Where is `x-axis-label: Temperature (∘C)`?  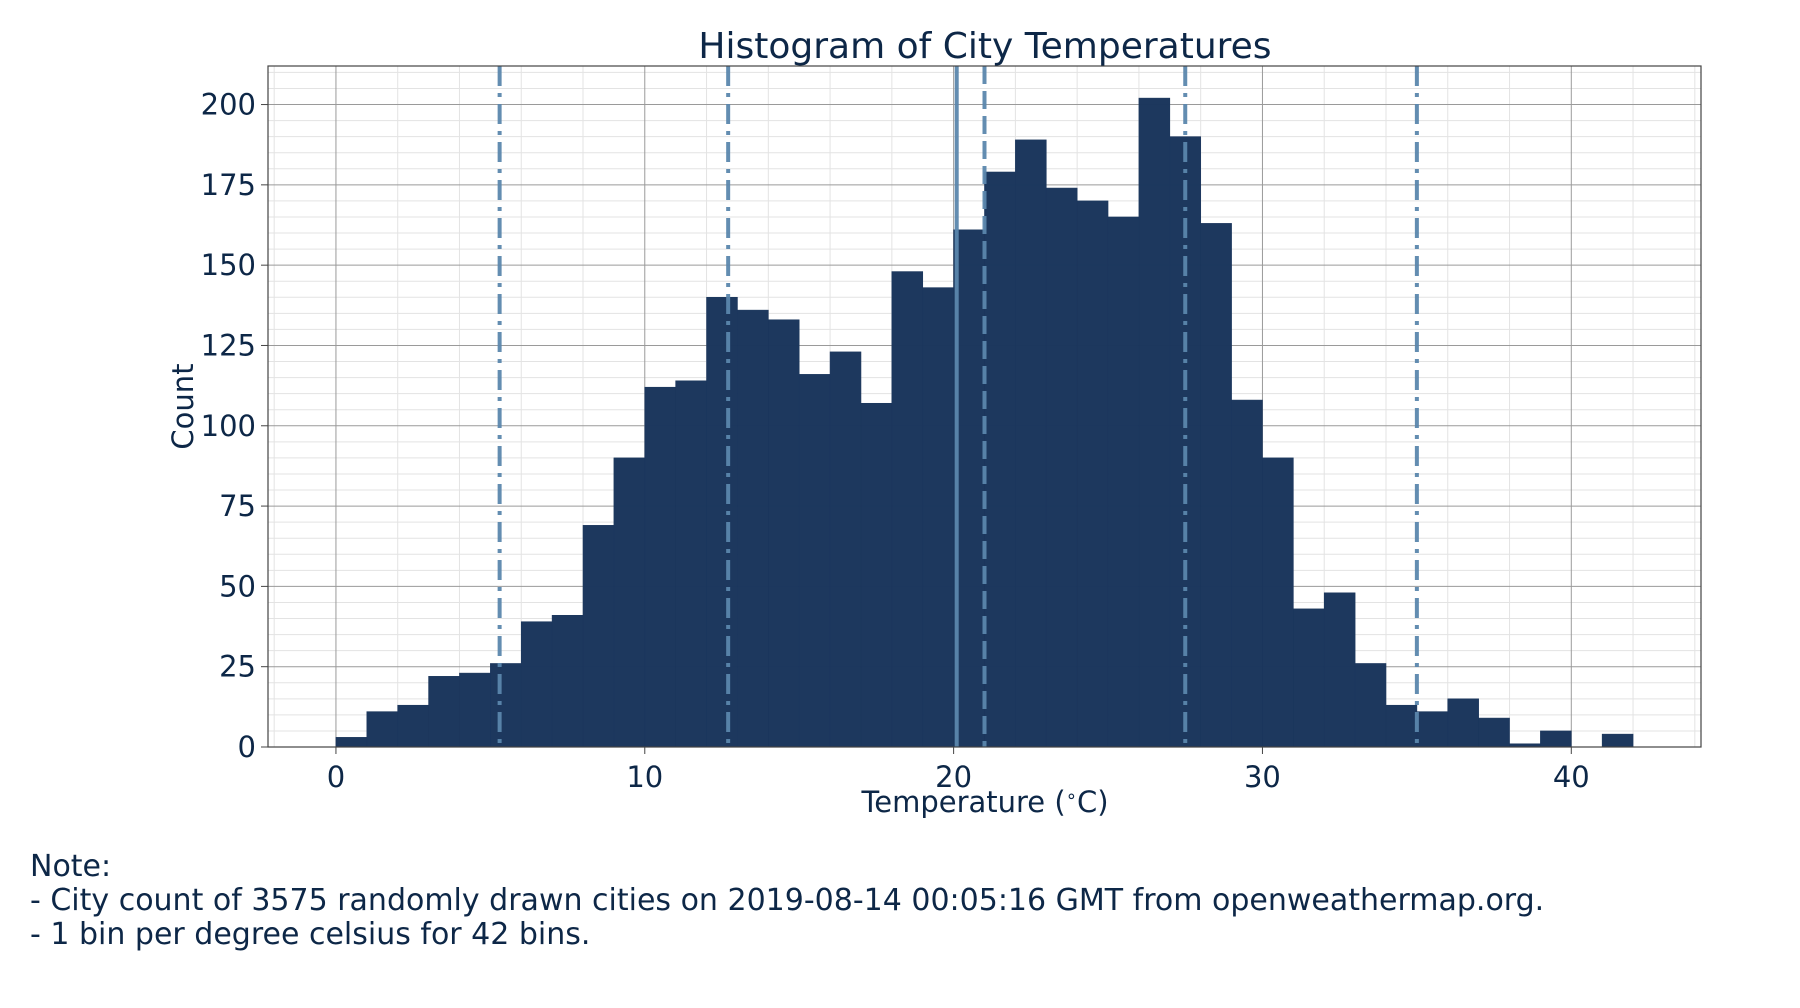
x-axis-label: Temperature (∘C) is located at coordinates (984, 802).